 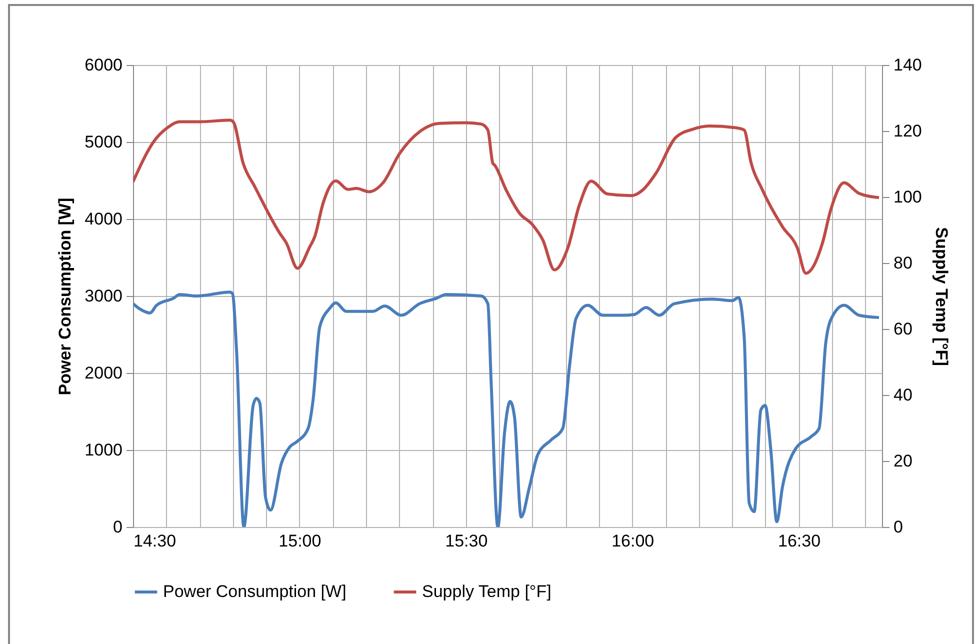 What do you see at coordinates (487, 591) in the screenshot?
I see `legend-label: Supply Temp [°F]` at bounding box center [487, 591].